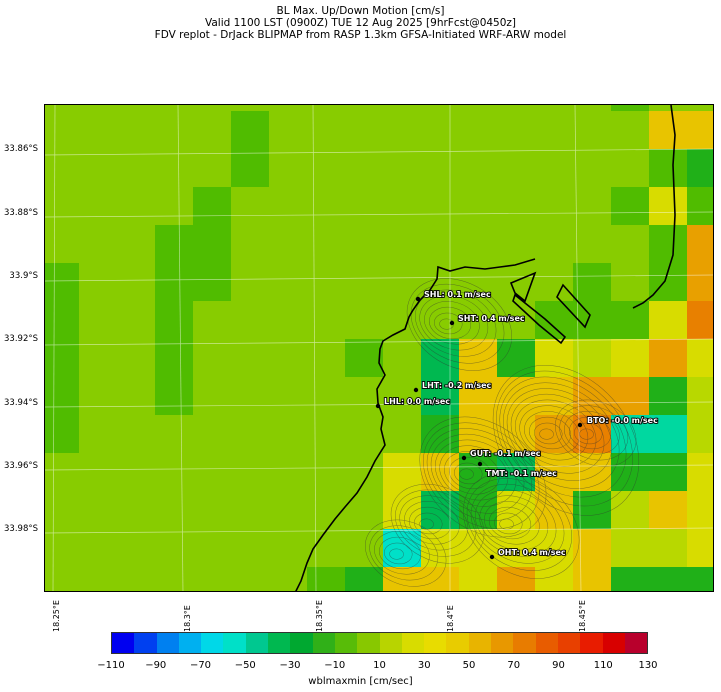  Describe the element at coordinates (200, 665) in the screenshot. I see `colorbar-tick: −70` at that location.